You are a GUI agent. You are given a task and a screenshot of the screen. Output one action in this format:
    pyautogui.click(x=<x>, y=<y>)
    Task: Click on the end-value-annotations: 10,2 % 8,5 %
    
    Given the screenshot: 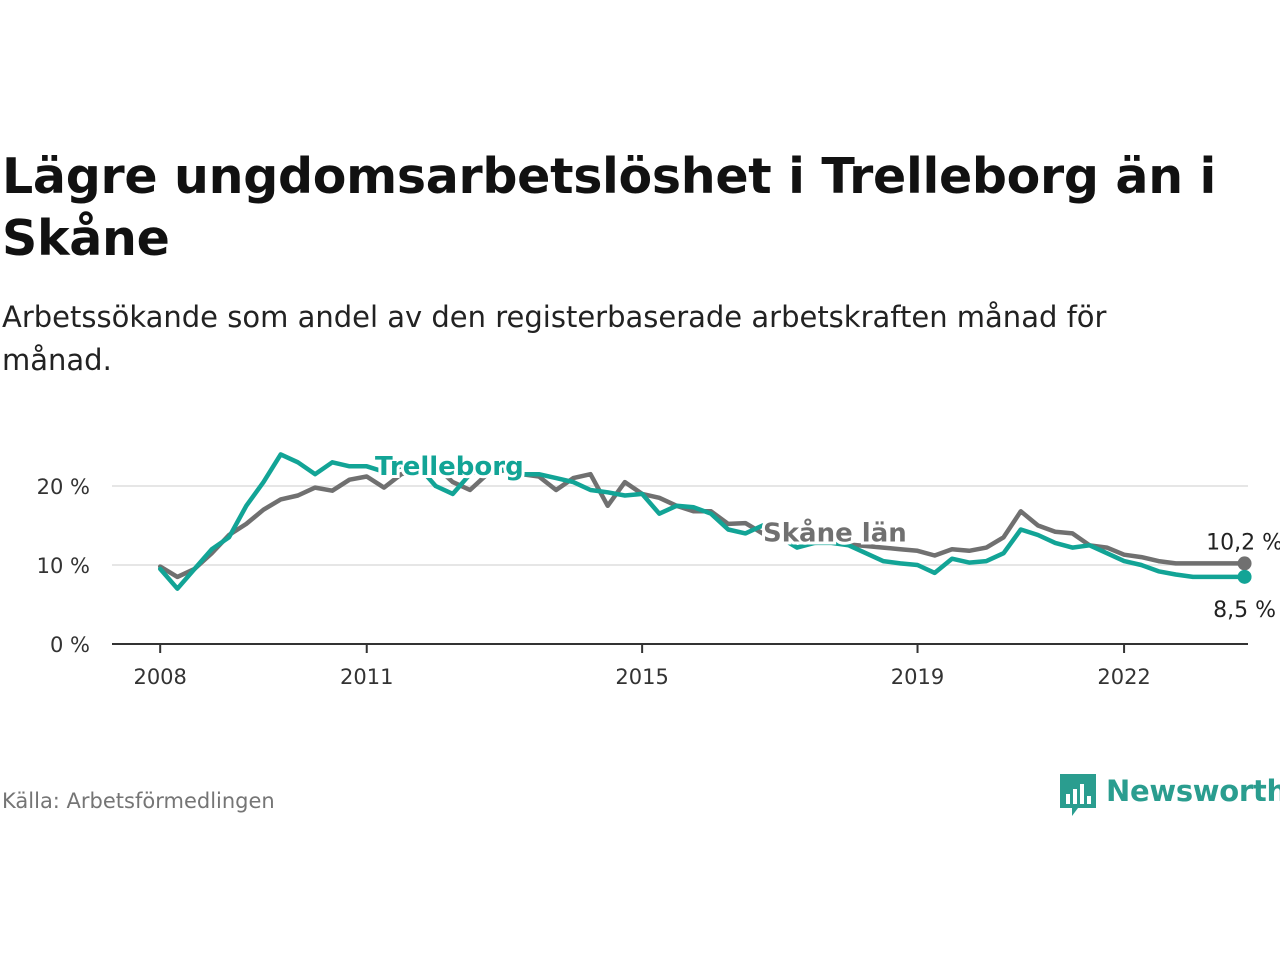 What is the action you would take?
    pyautogui.click(x=1243, y=576)
    